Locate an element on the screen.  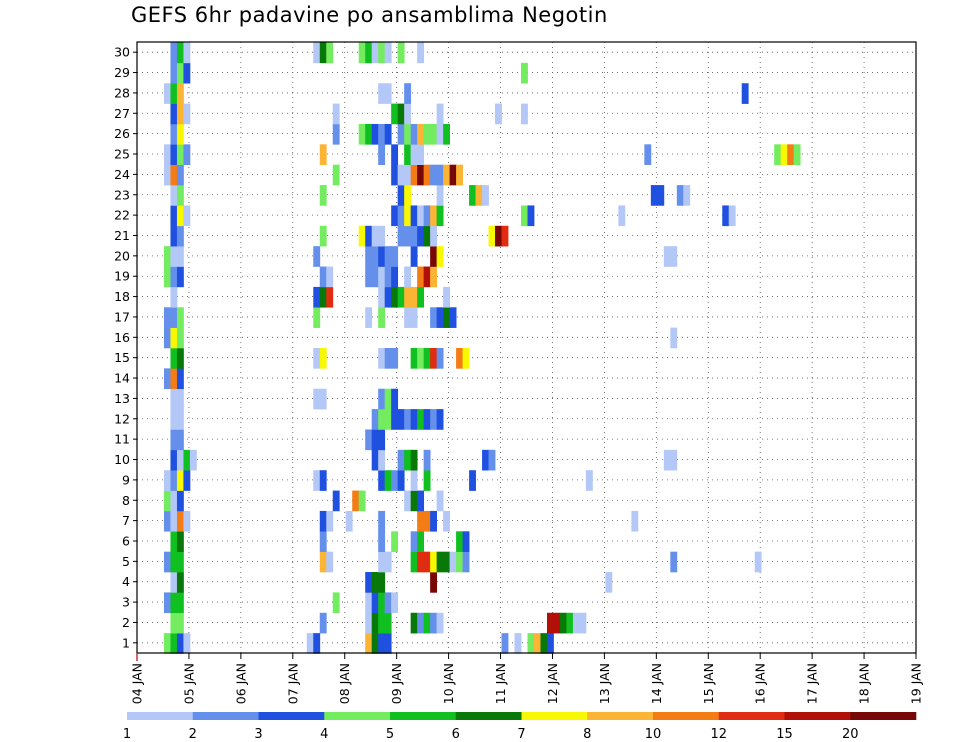
y-tick-label: 30 is located at coordinates (122, 52).